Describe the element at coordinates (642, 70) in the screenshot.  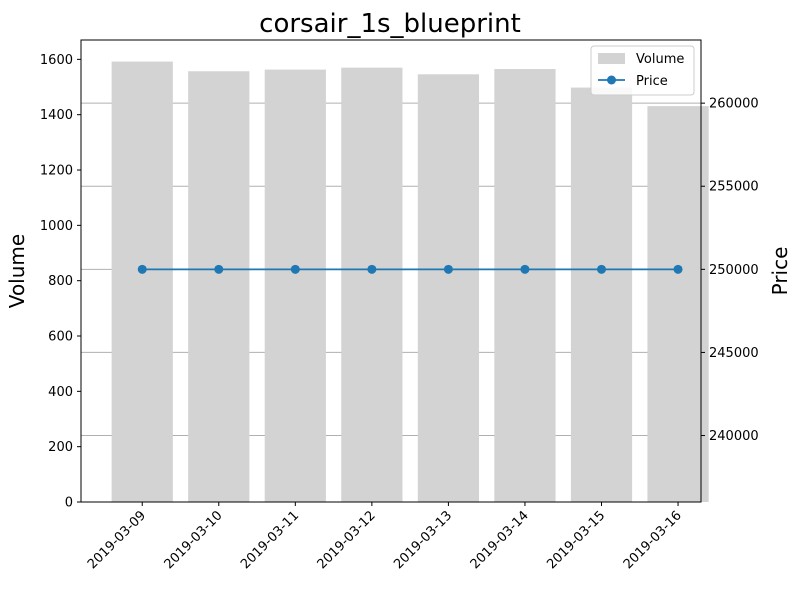
I see `legend: Volume Price` at that location.